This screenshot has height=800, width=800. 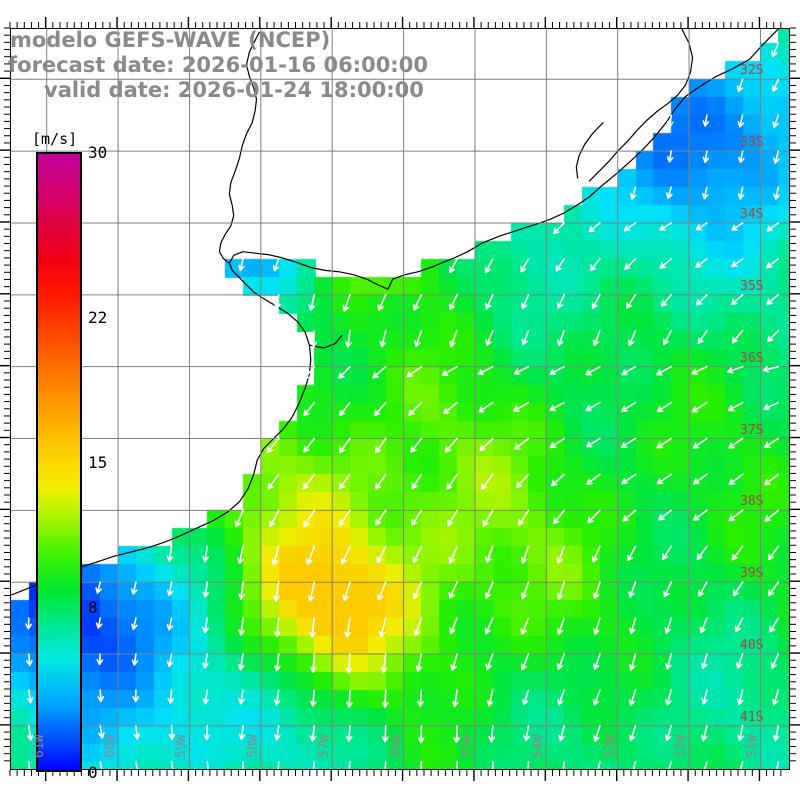 I want to click on lat-label-32S: 32S, so click(x=752, y=71).